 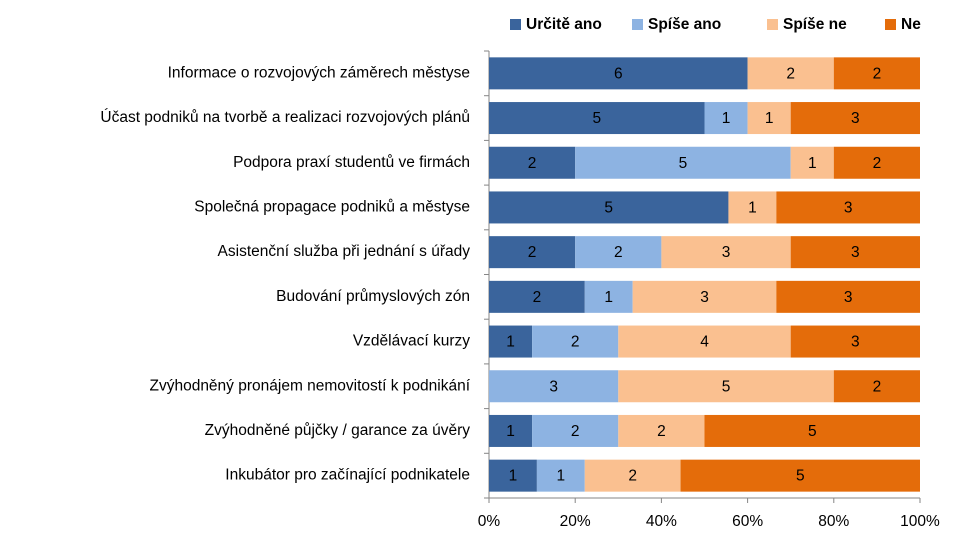 What do you see at coordinates (344, 251) in the screenshot?
I see `category-label: Asistenční služba při jednání s úřady` at bounding box center [344, 251].